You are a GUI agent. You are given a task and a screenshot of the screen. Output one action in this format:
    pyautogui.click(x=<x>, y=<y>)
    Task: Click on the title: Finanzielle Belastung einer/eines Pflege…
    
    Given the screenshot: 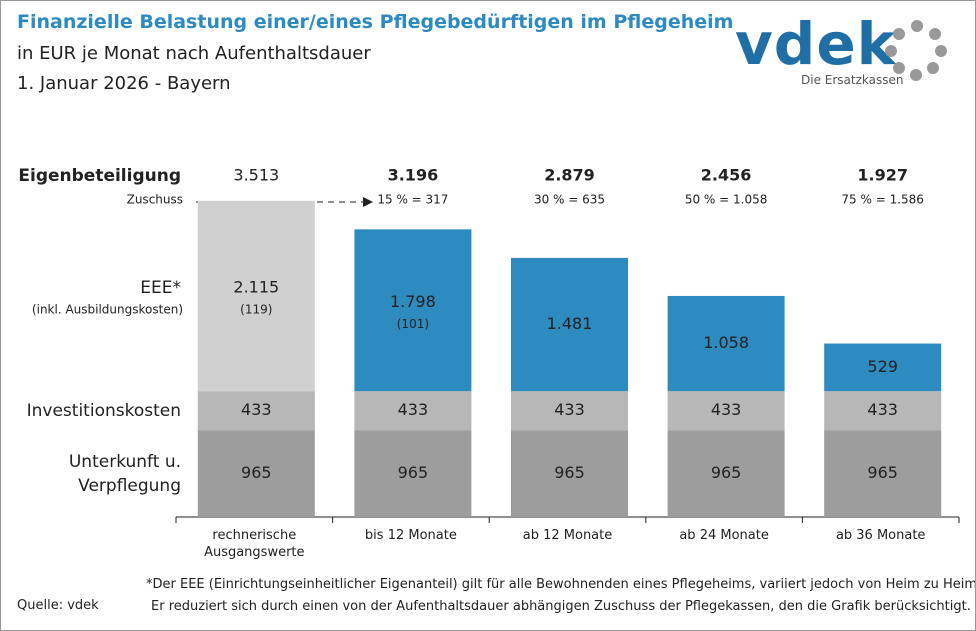 What is the action you would take?
    pyautogui.click(x=375, y=22)
    